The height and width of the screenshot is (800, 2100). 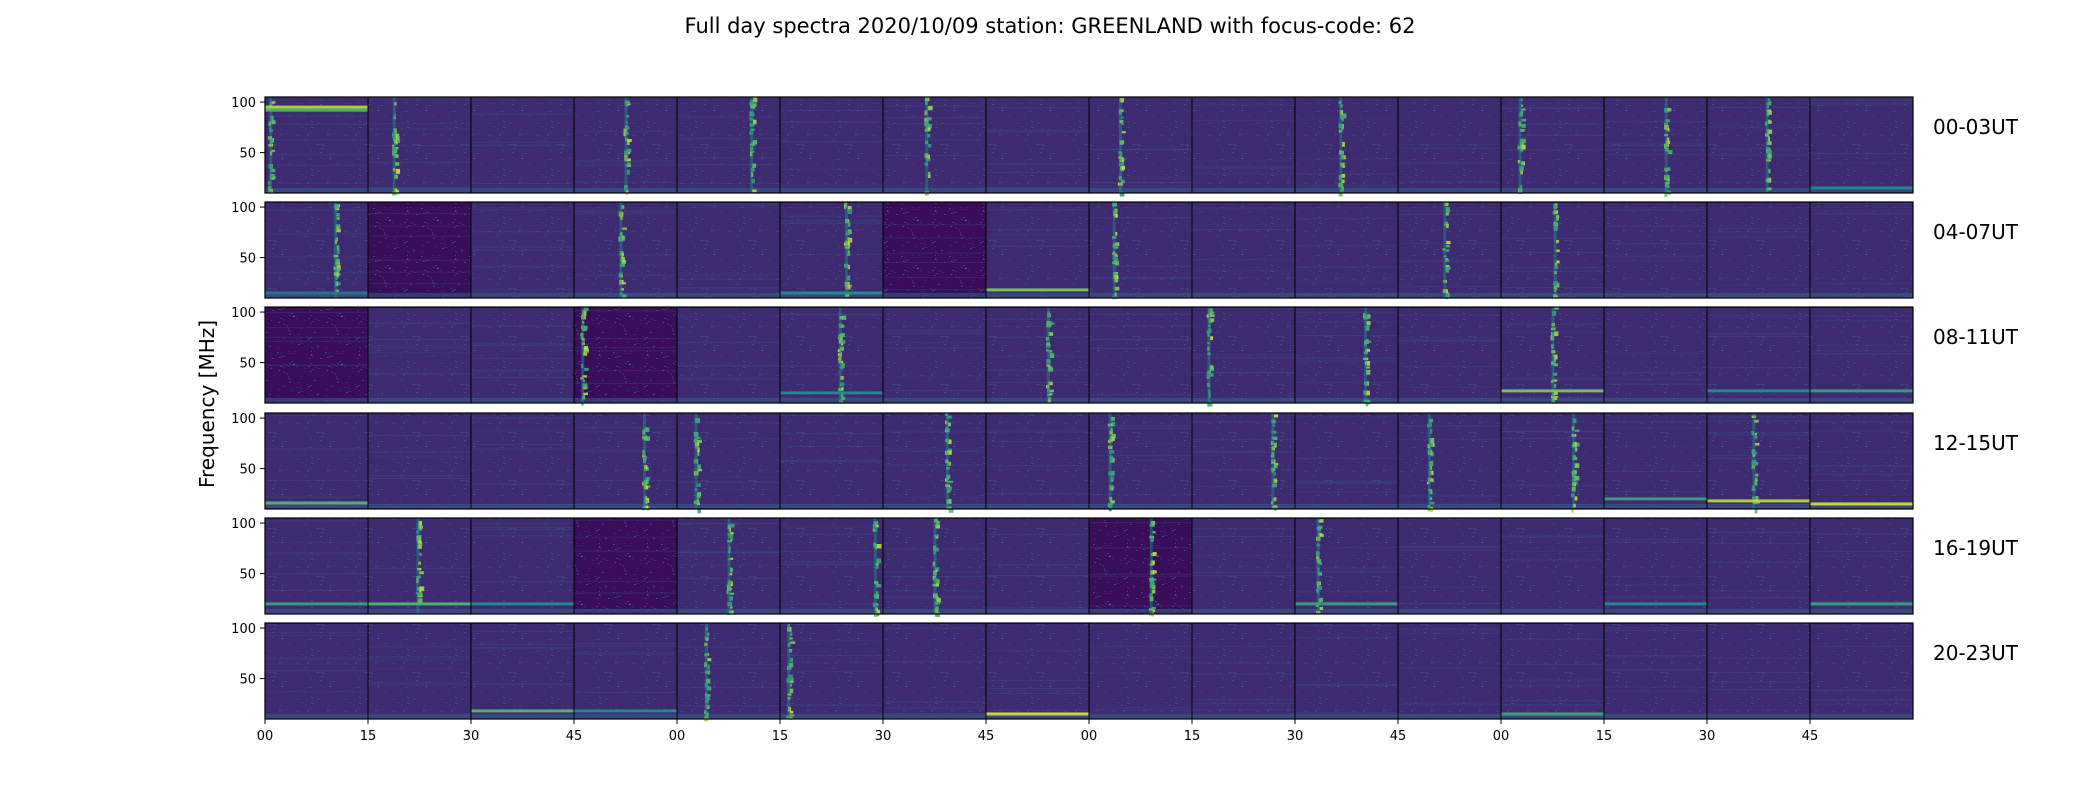 What do you see at coordinates (949, 463) in the screenshot?
I see `burst-mark` at bounding box center [949, 463].